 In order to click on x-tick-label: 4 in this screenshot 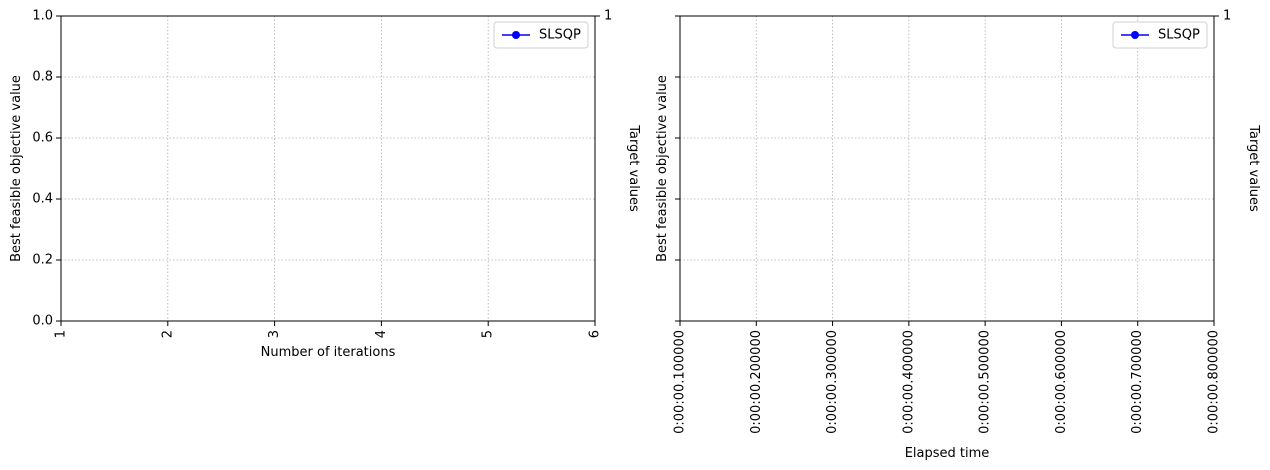, I will do `click(381, 334)`.